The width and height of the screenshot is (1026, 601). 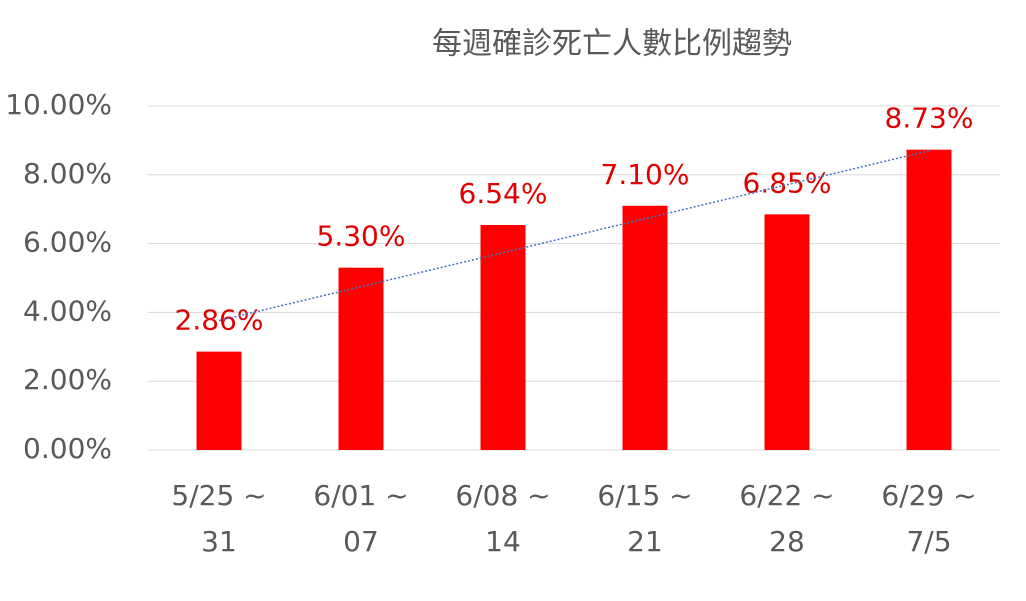 What do you see at coordinates (929, 118) in the screenshot?
I see `value-label: 8.73%` at bounding box center [929, 118].